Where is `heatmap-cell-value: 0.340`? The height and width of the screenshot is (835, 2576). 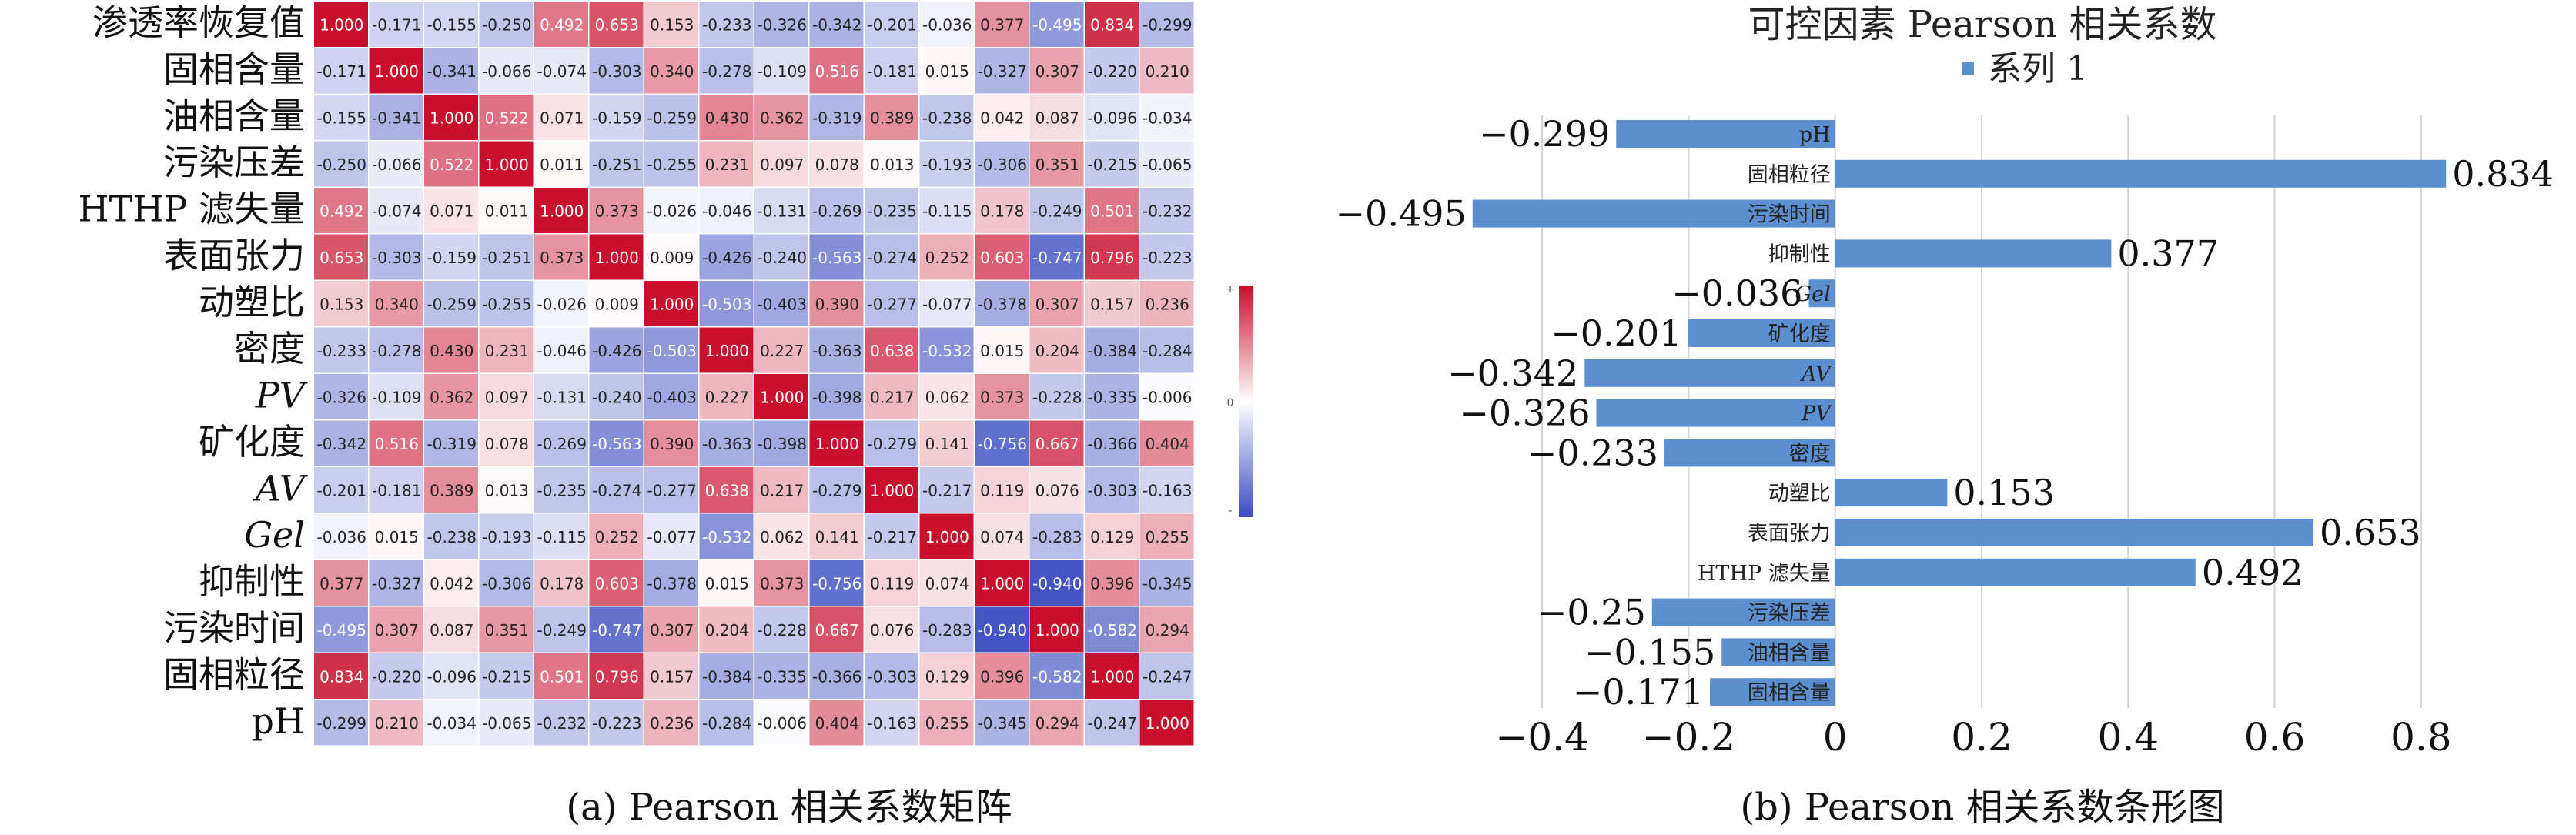 heatmap-cell-value: 0.340 is located at coordinates (672, 71).